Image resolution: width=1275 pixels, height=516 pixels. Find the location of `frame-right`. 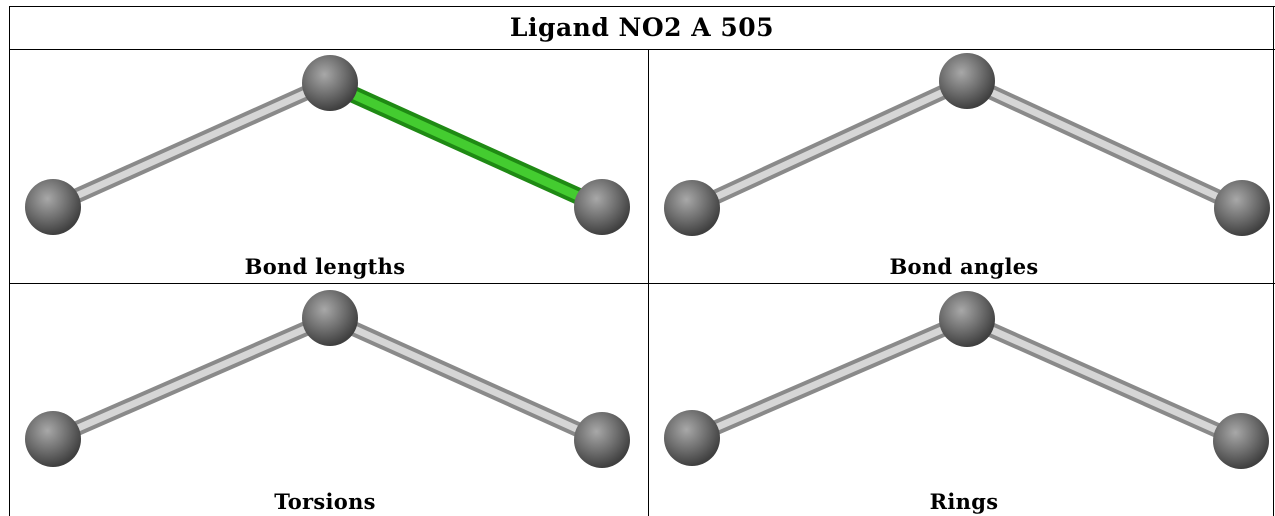

frame-right is located at coordinates (1273, 261).